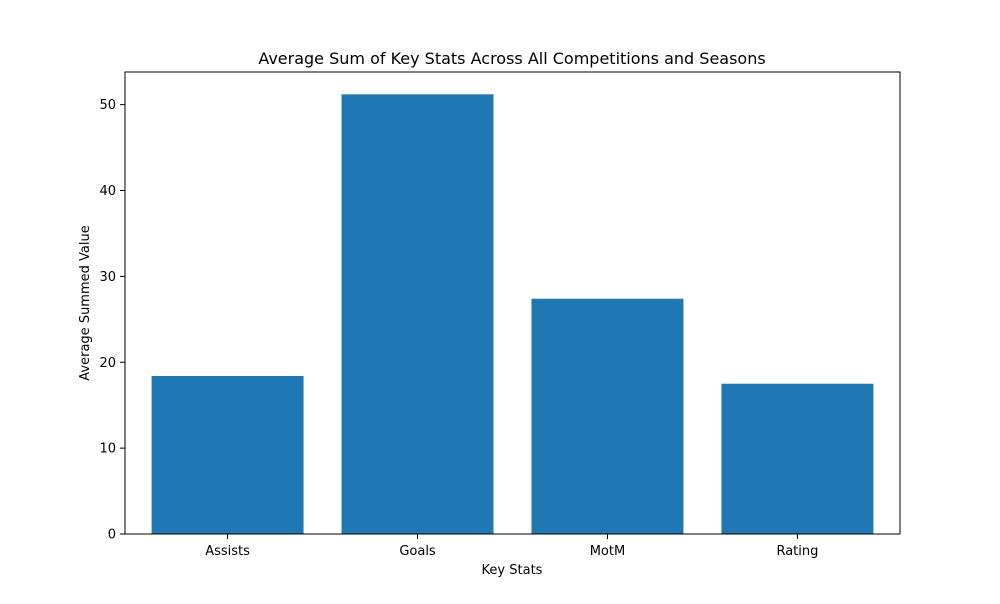  Describe the element at coordinates (112, 535) in the screenshot. I see `y-tick-label: 0` at that location.